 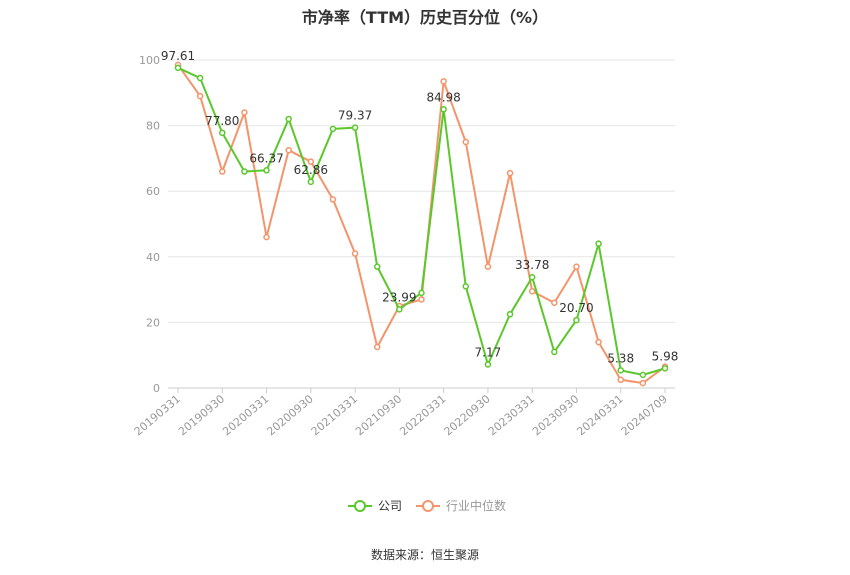 What do you see at coordinates (425, 17) in the screenshot?
I see `chart-title: 市净率（TTM）历史百分位（%）` at bounding box center [425, 17].